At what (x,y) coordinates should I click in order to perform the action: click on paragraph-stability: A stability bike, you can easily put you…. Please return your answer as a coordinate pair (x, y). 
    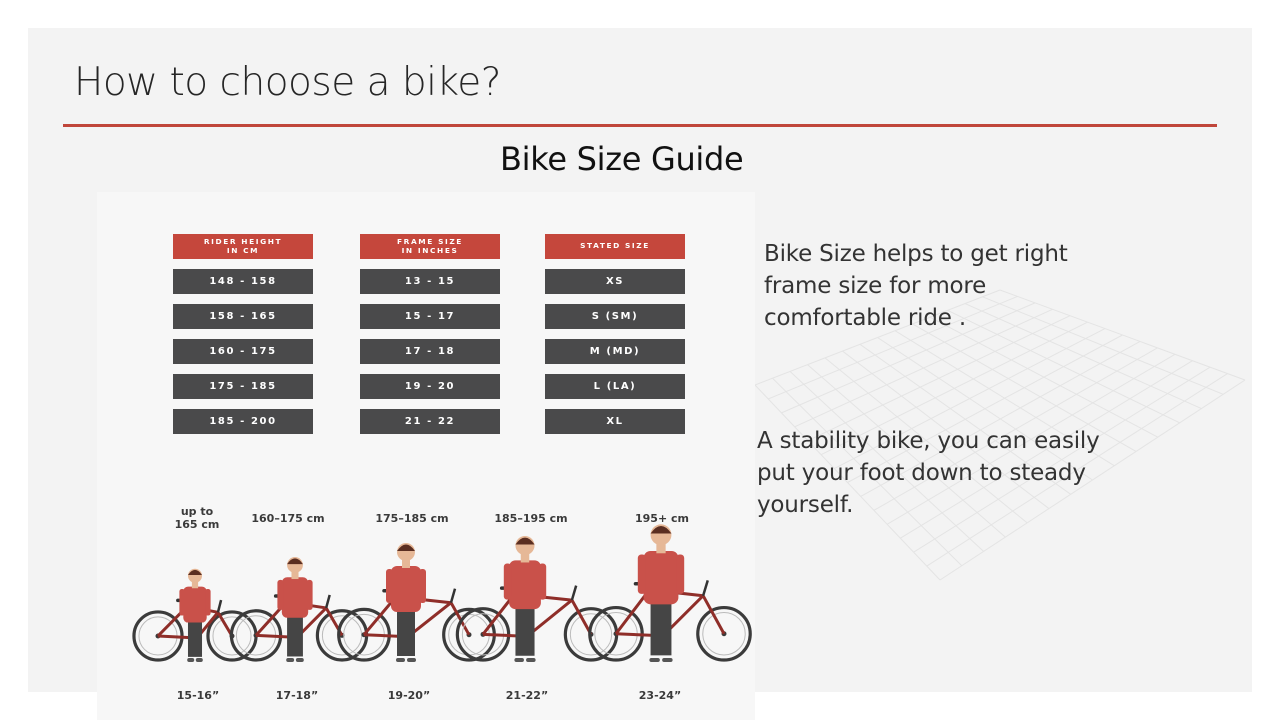
    Looking at the image, I should click on (928, 473).